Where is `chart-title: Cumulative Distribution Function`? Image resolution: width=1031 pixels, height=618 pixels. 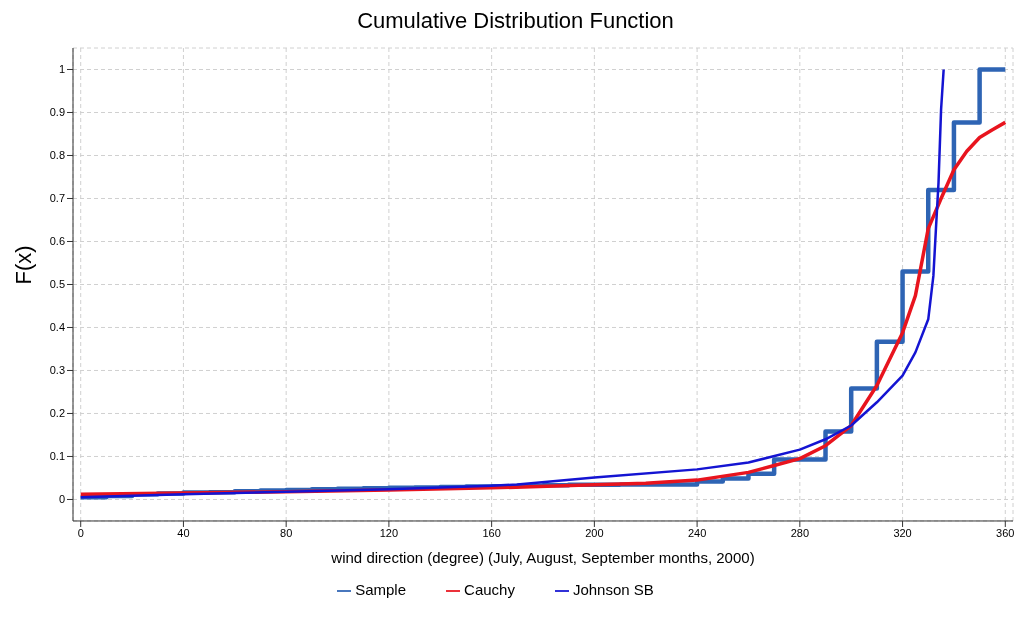 chart-title: Cumulative Distribution Function is located at coordinates (515, 21).